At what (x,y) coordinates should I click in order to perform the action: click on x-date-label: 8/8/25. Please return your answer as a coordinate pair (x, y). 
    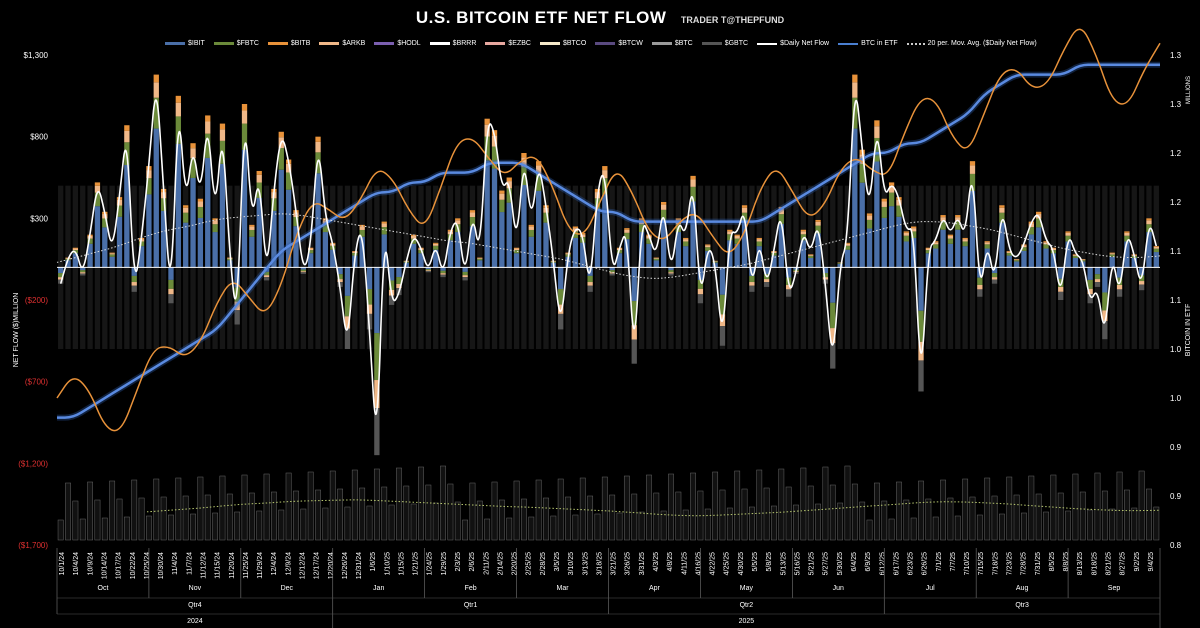
    Looking at the image, I should click on (1066, 562).